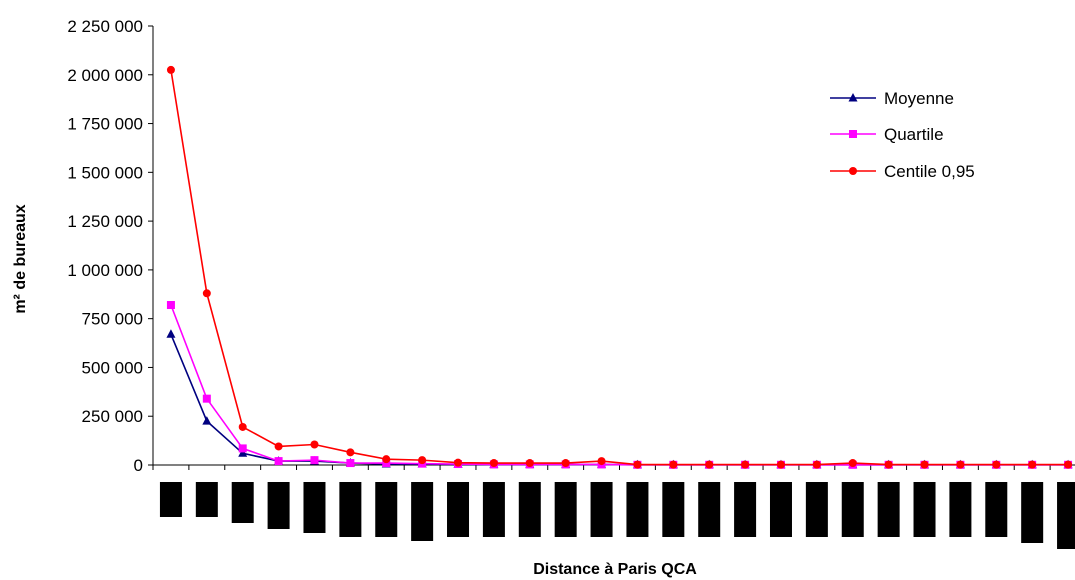  I want to click on legend: Moyenne Quartile Centile 0,95, so click(902, 135).